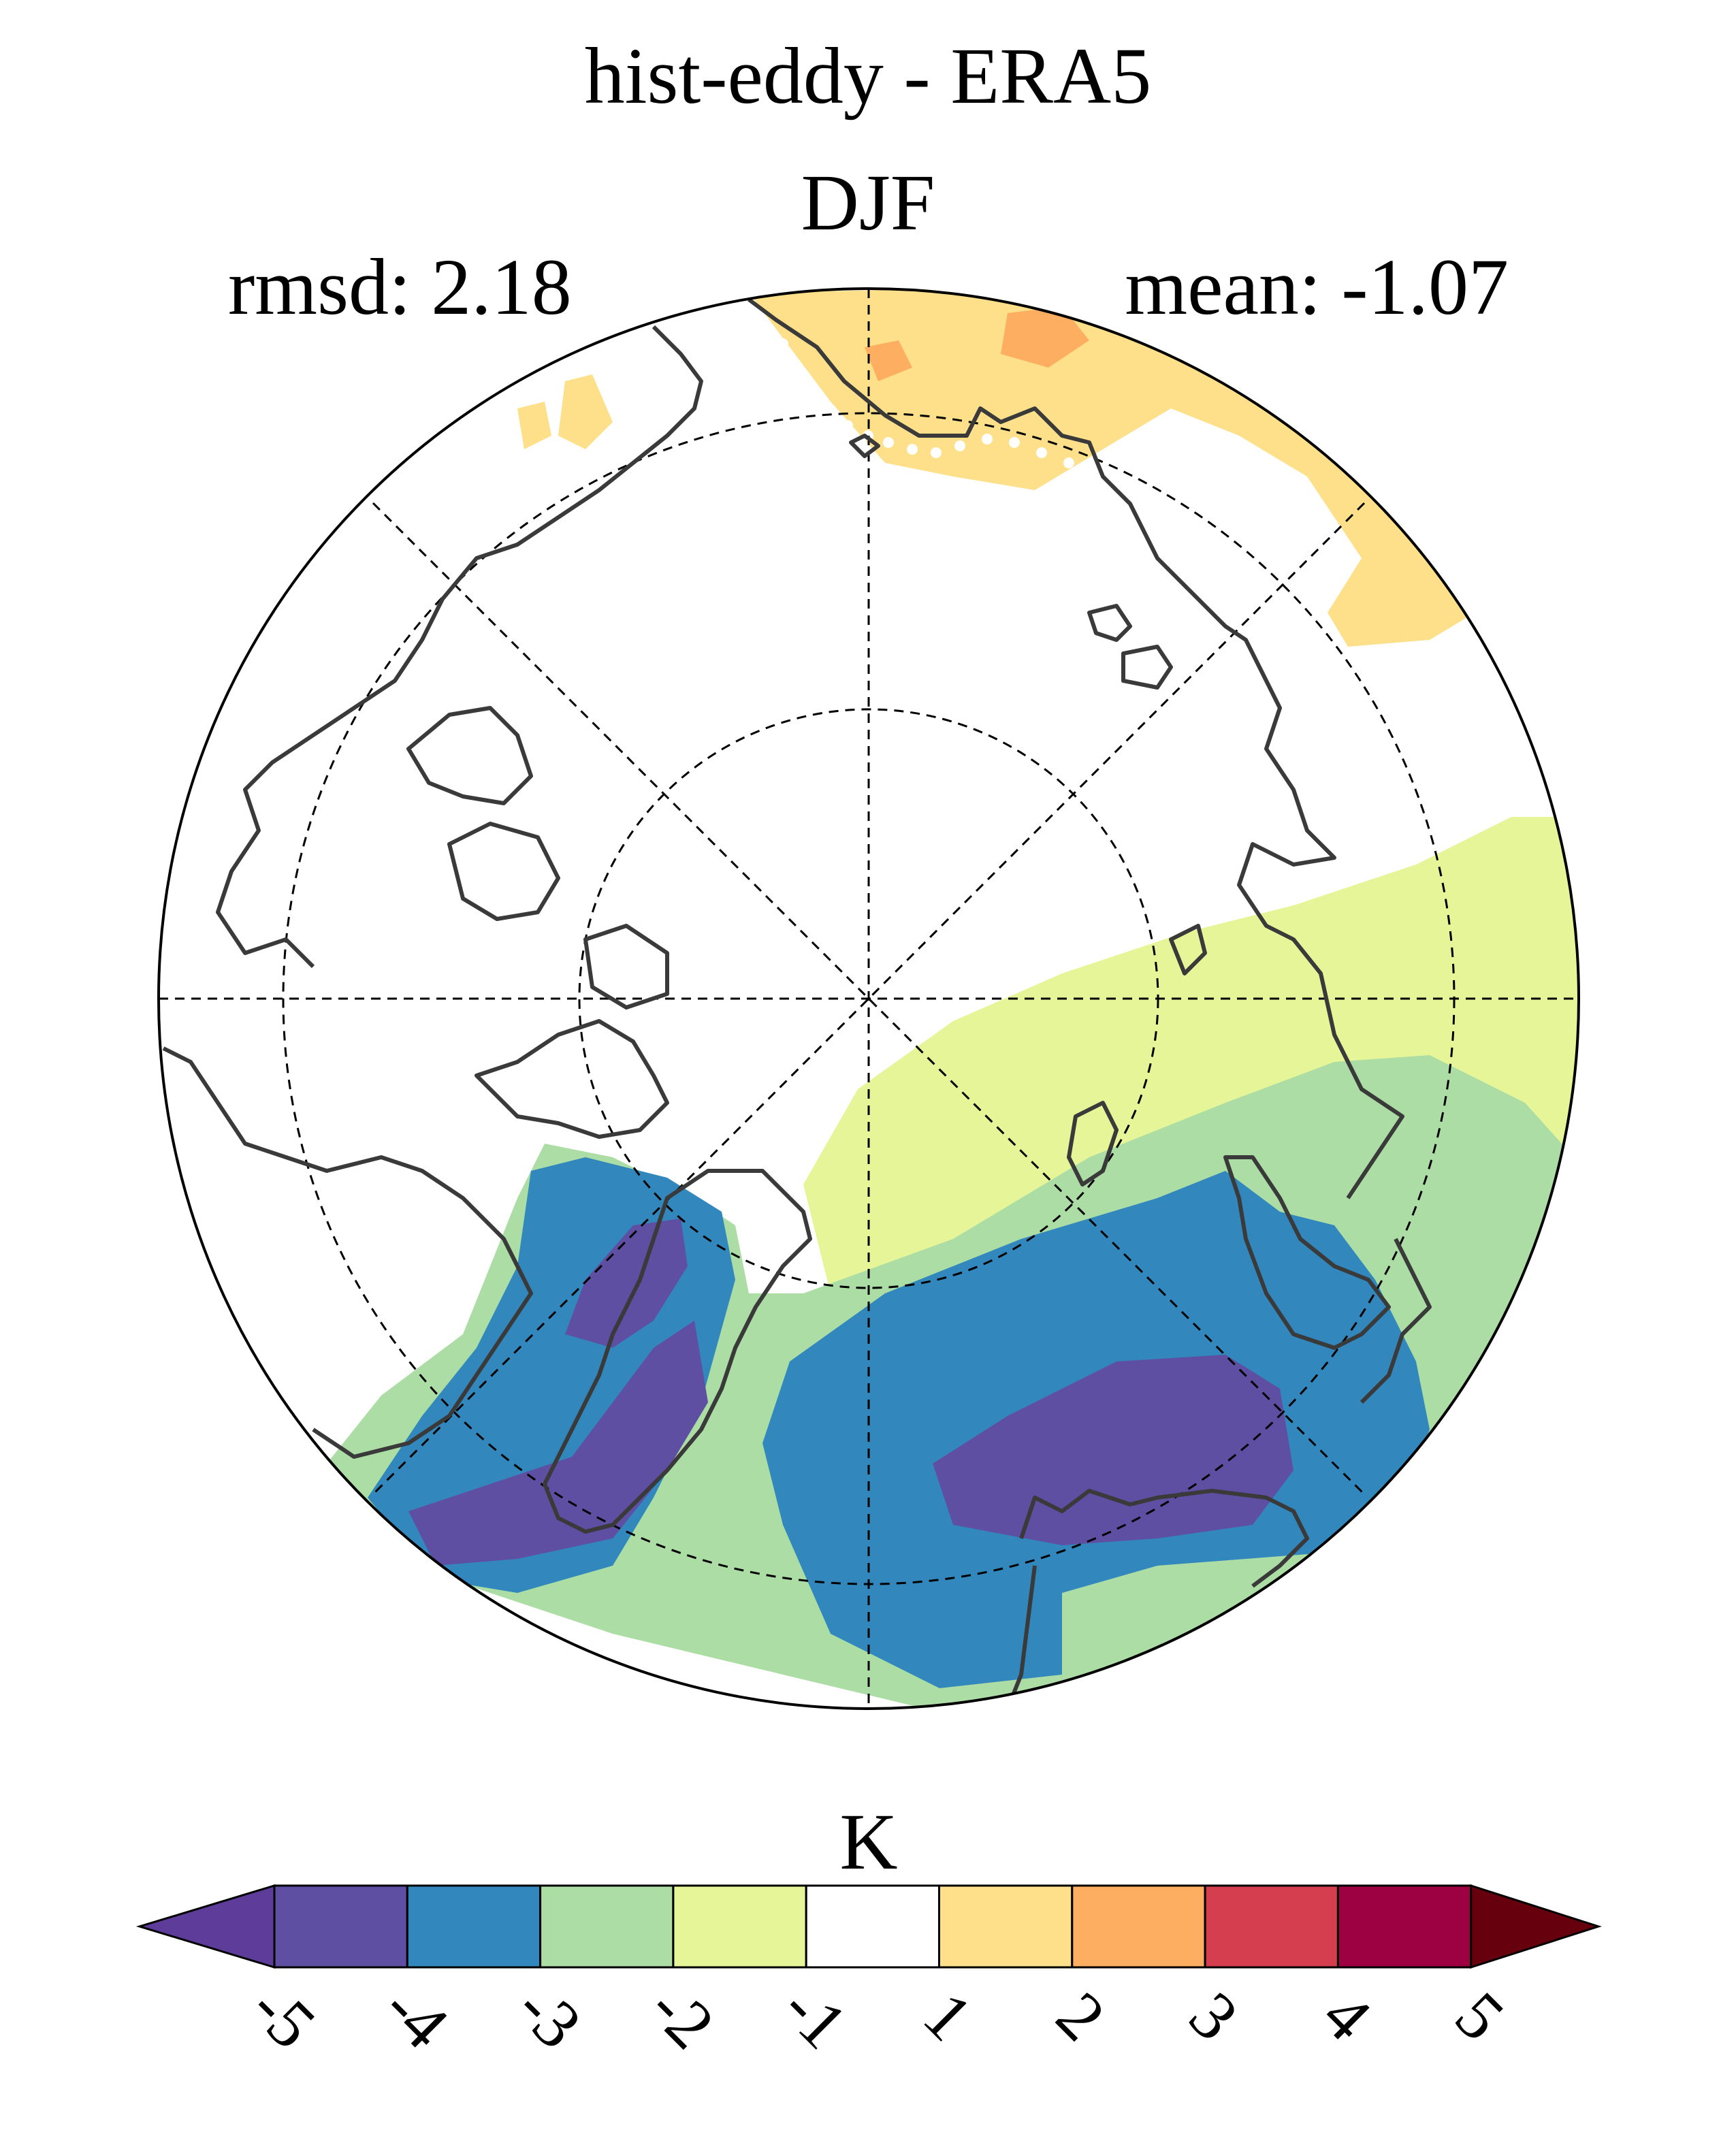 The height and width of the screenshot is (2130, 1736). I want to click on colorbar-extend-min, so click(205, 1926).